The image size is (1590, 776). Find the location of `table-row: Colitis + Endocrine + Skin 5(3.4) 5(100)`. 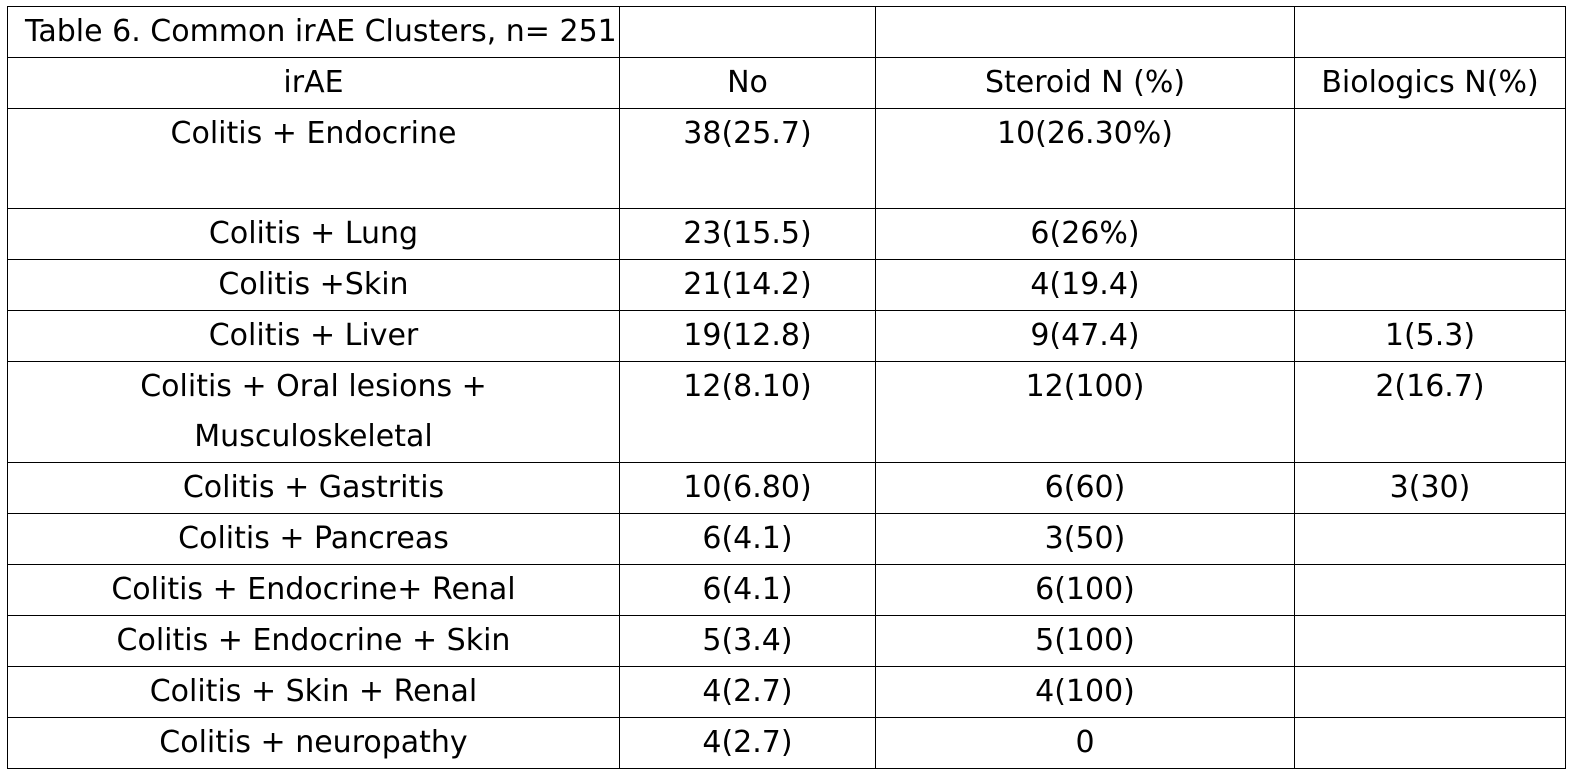

table-row: Colitis + Endocrine + Skin 5(3.4) 5(100) is located at coordinates (786, 641).